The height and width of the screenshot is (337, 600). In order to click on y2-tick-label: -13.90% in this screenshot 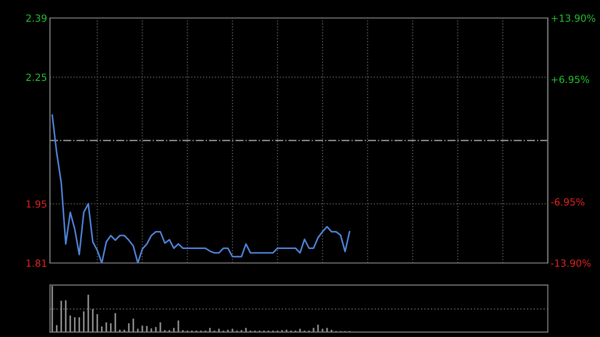, I will do `click(571, 263)`.